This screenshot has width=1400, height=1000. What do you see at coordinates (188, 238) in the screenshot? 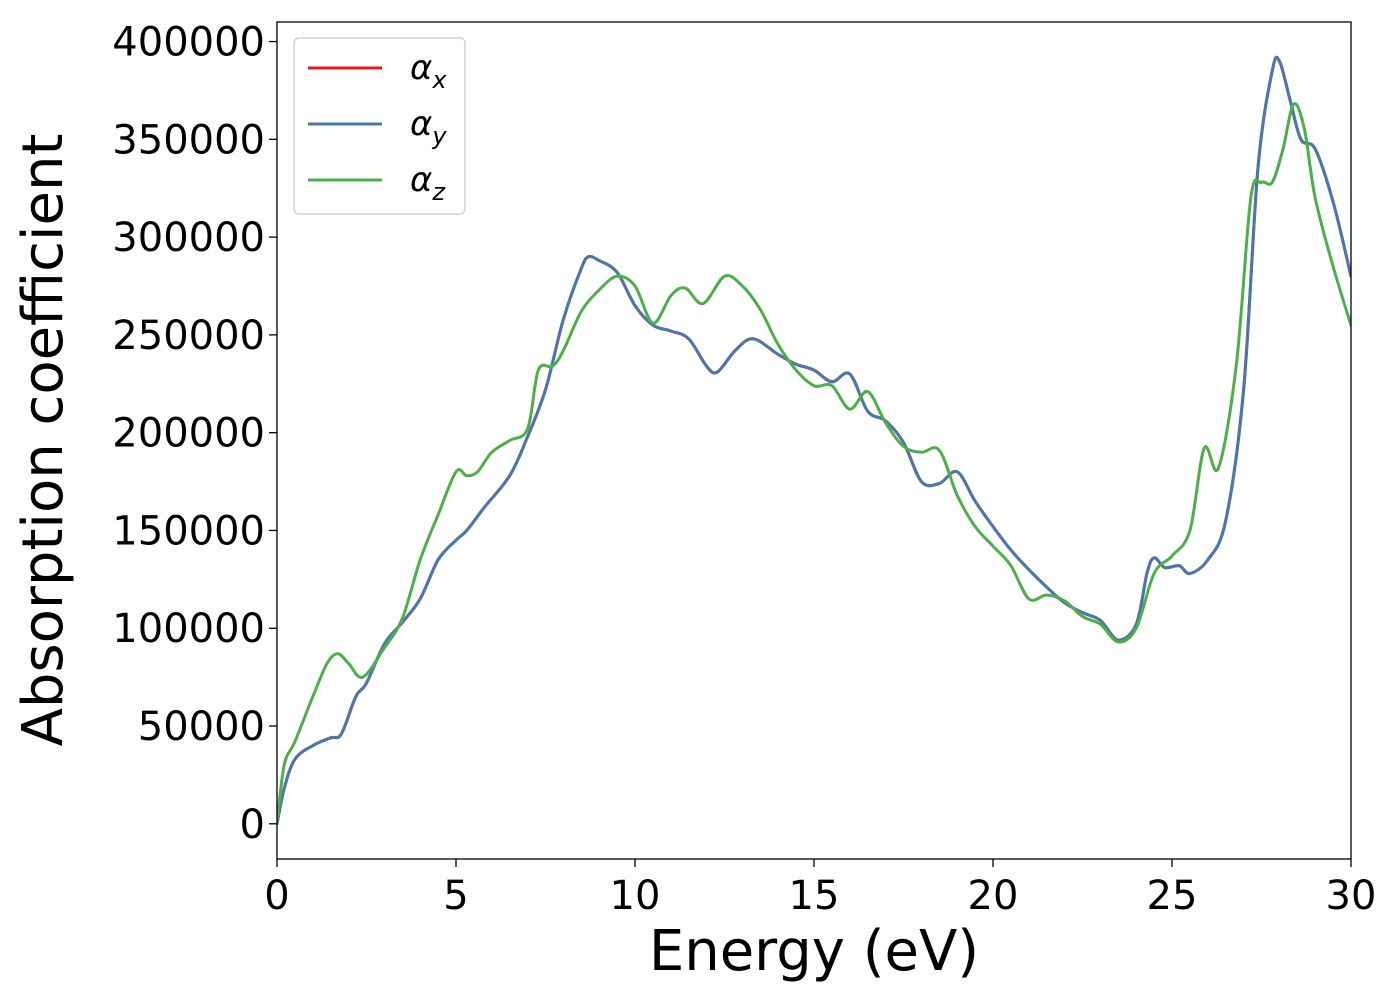
I see `y-tick-label: 300000` at bounding box center [188, 238].